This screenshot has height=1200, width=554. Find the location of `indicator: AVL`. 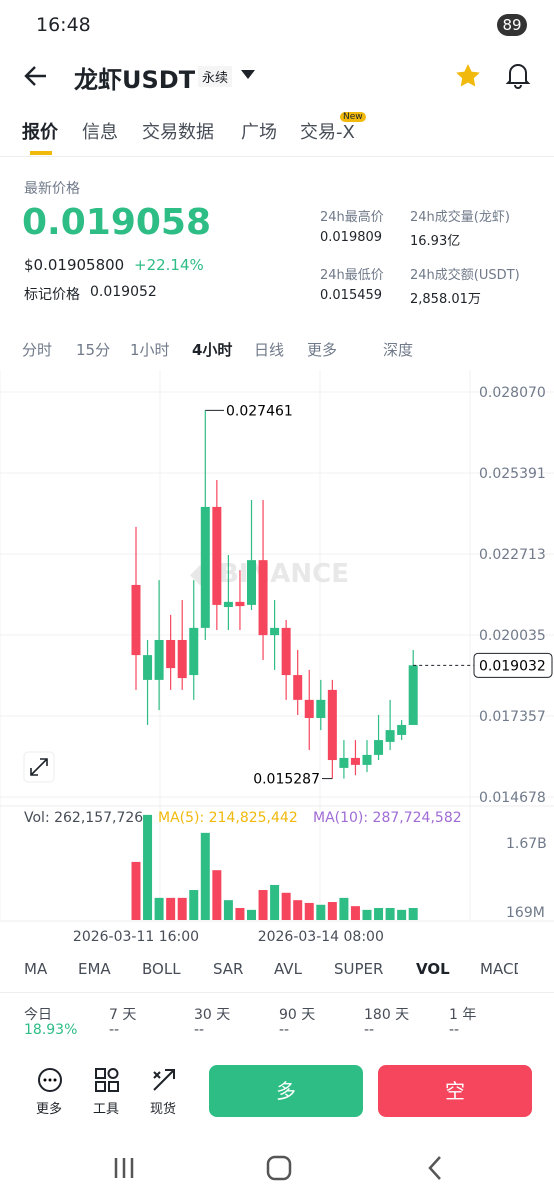

indicator: AVL is located at coordinates (288, 969).